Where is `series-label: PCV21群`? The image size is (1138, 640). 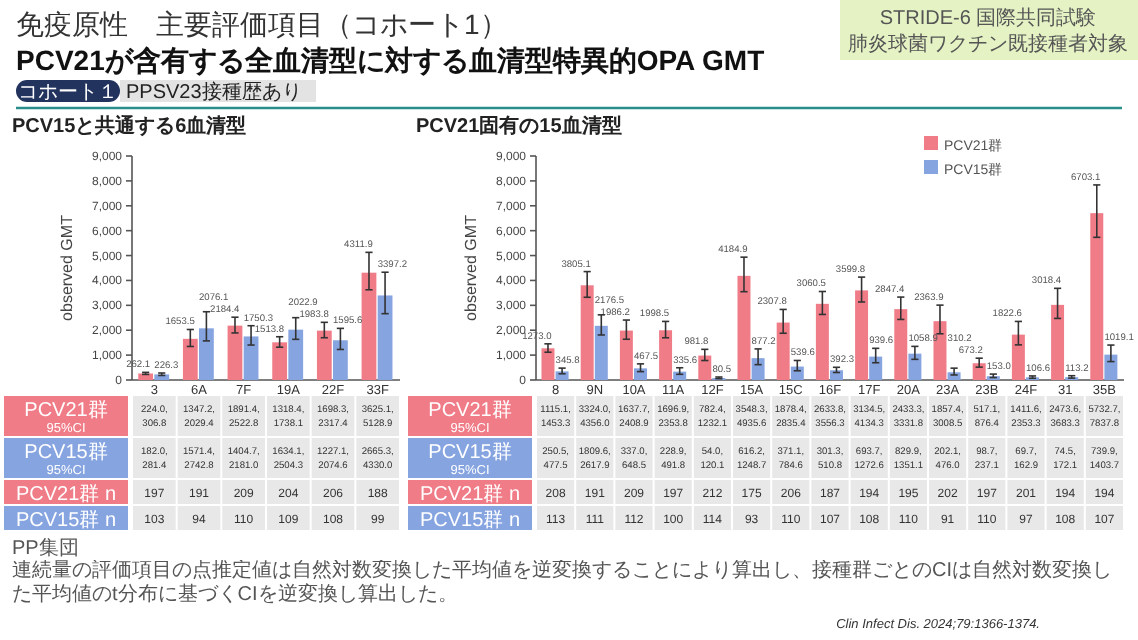 series-label: PCV21群 is located at coordinates (66, 410).